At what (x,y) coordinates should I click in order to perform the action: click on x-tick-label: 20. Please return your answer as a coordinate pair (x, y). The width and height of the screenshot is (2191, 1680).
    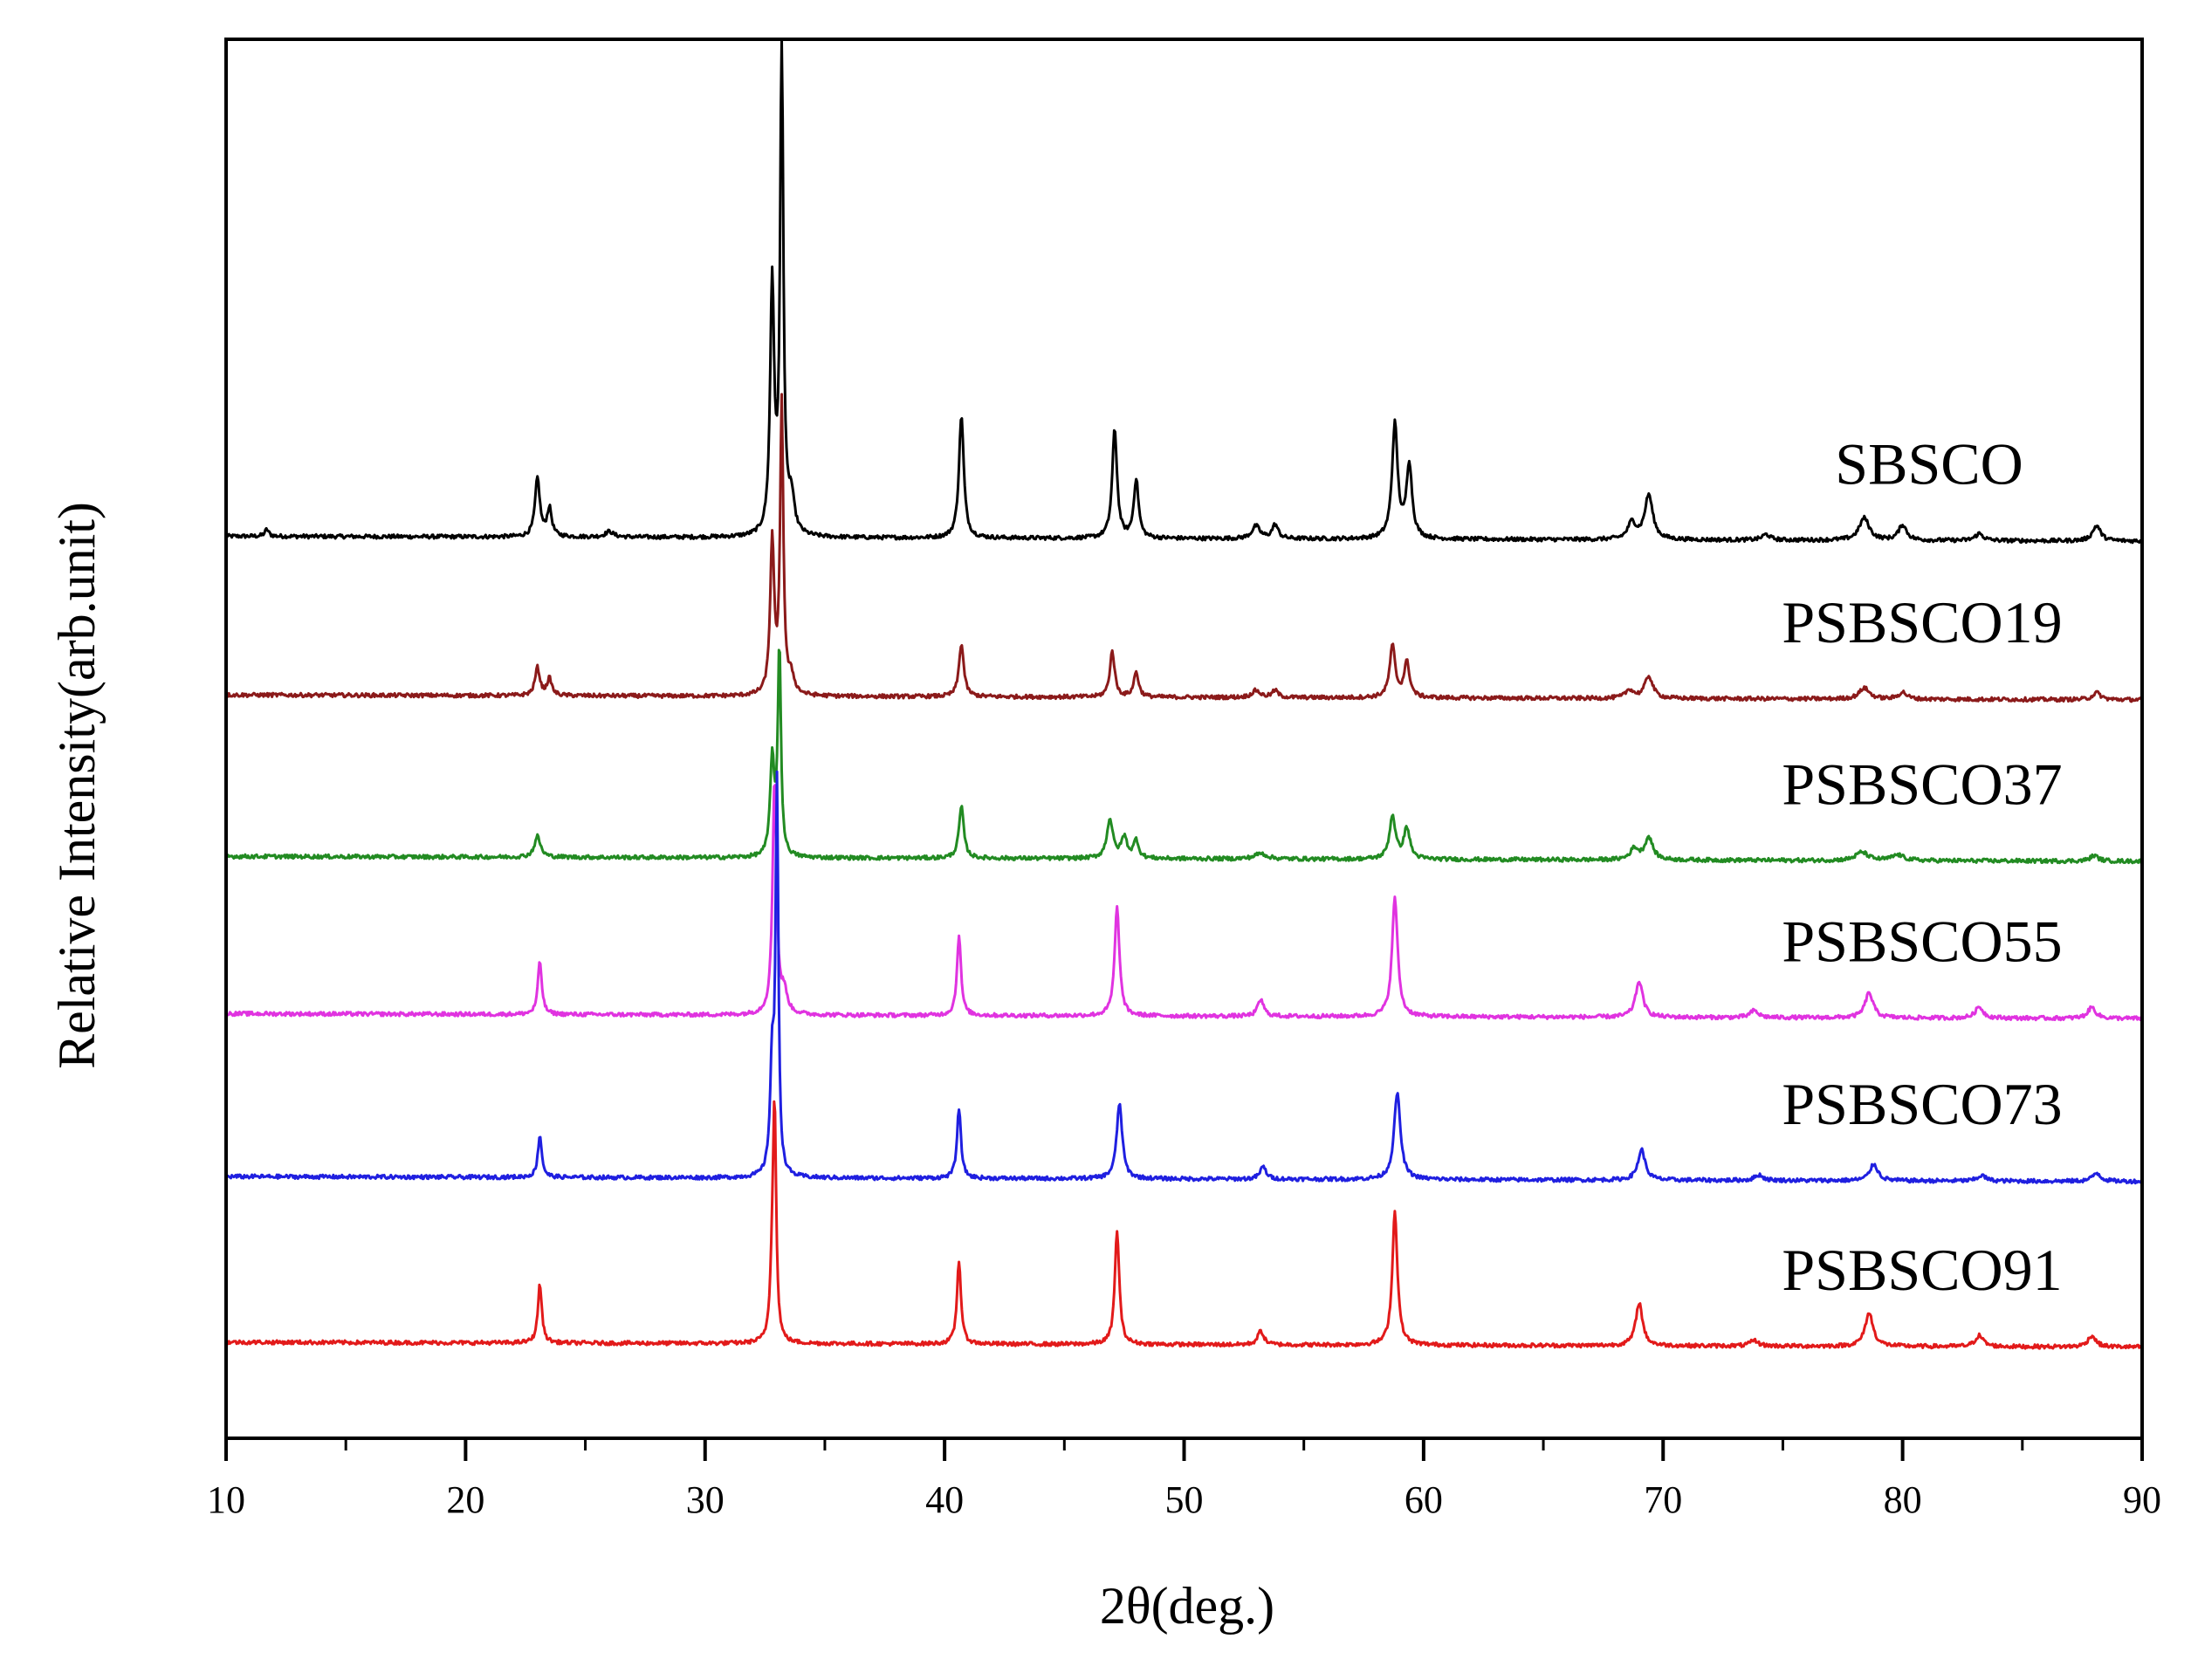
    Looking at the image, I should click on (465, 1499).